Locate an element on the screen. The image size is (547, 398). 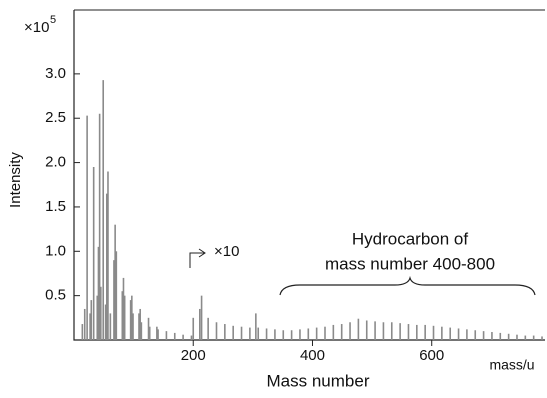
y-tick-label: 2.0 is located at coordinates (55, 162).